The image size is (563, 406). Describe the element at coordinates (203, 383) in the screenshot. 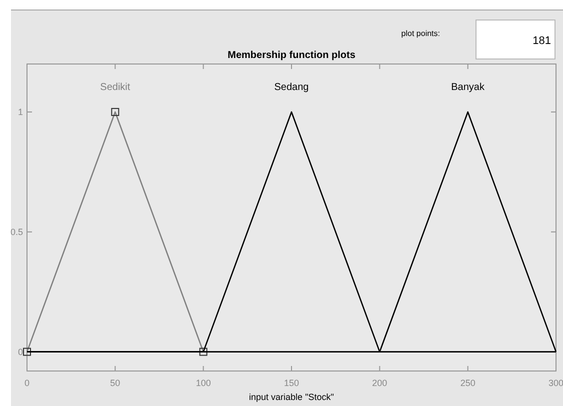

I see `x-tick-label: 100` at that location.